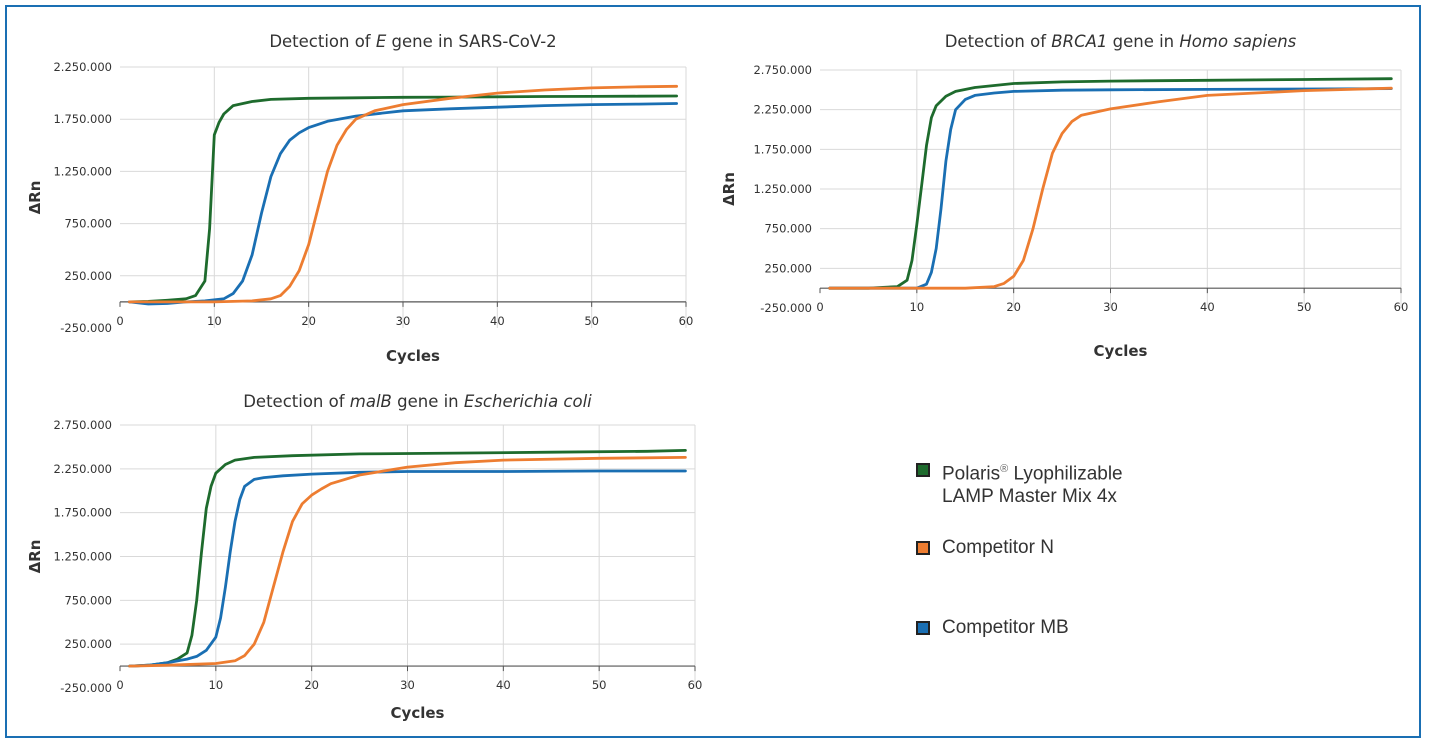  I want to click on legend-swatch-competitor-n, so click(923, 548).